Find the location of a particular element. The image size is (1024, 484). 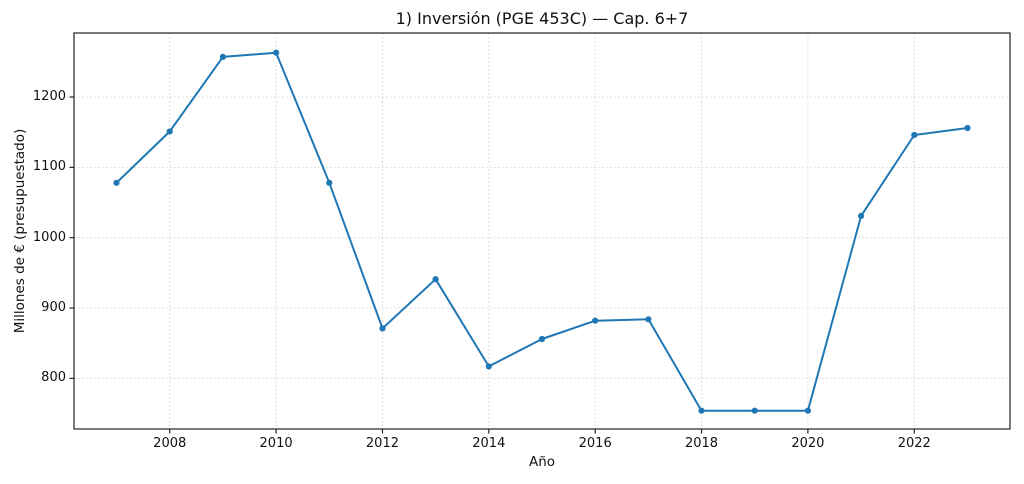

x-tick-label: 2022 is located at coordinates (914, 443).